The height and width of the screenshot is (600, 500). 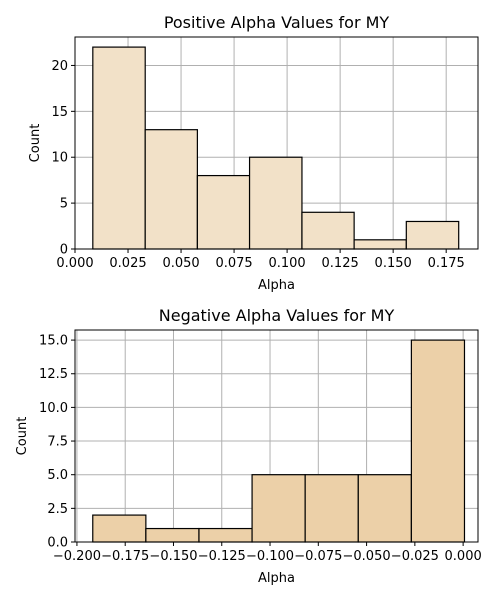 I want to click on x-tick-label: 0.100, so click(x=286, y=263).